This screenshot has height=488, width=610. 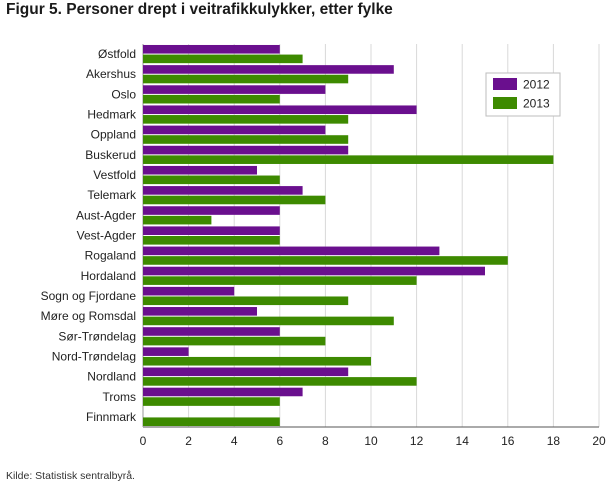 What do you see at coordinates (280, 381) in the screenshot?
I see `bar-2013-nordland` at bounding box center [280, 381].